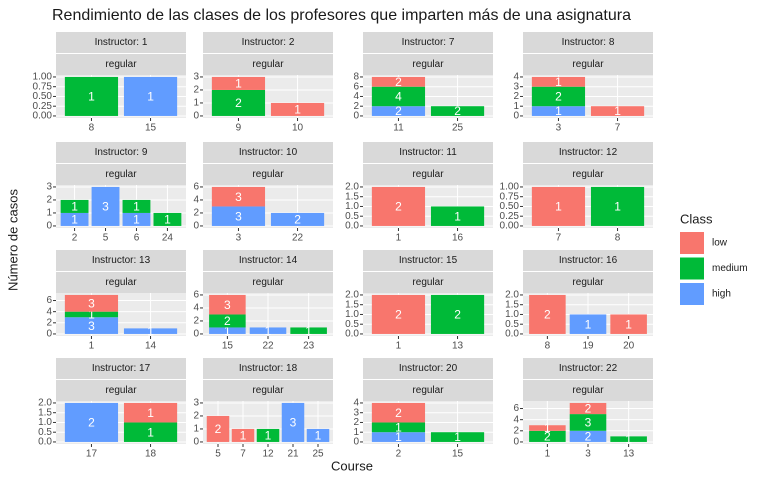  What do you see at coordinates (268, 346) in the screenshot?
I see `x-tick-label: 22` at bounding box center [268, 346].